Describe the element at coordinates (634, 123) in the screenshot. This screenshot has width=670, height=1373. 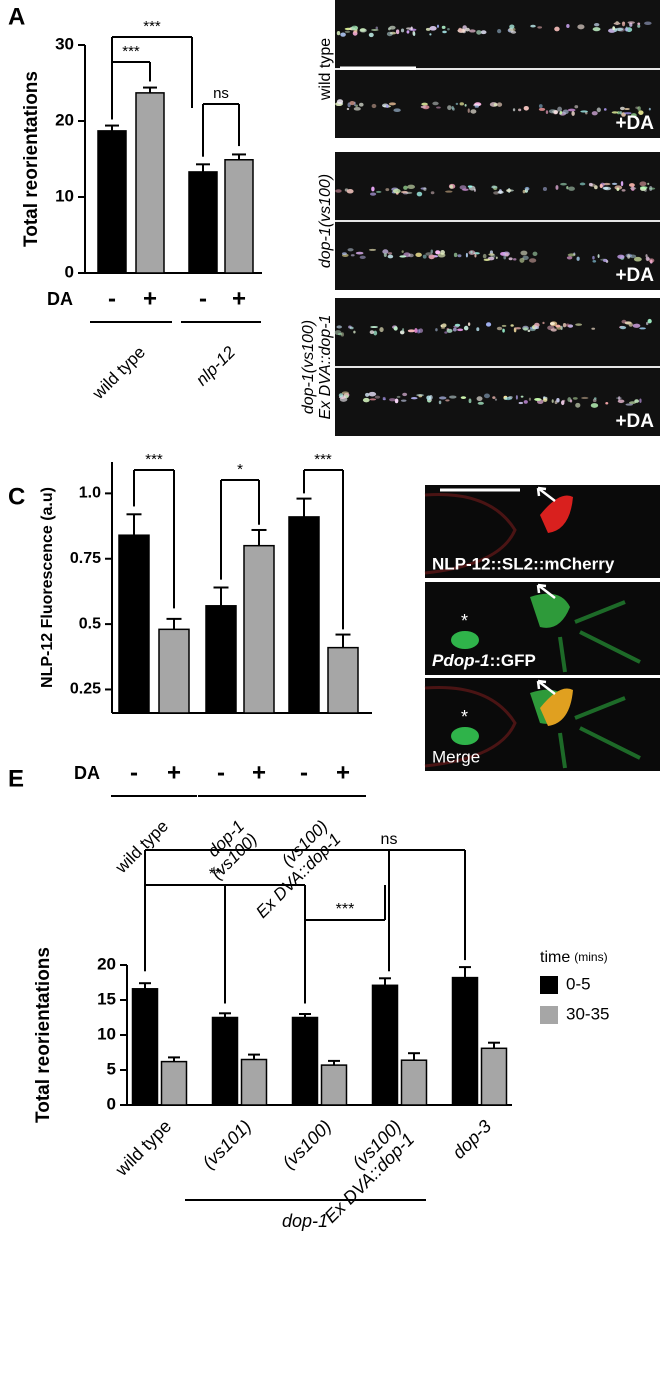
I see `treatment-label: +DA` at that location.